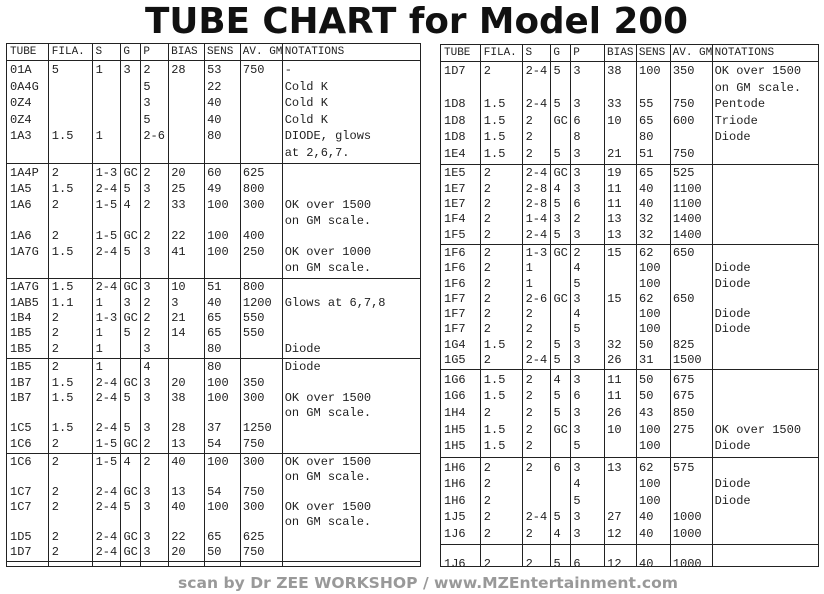 Image resolution: width=824 pixels, height=594 pixels. Describe the element at coordinates (147, 333) in the screenshot. I see `cell-p: 2` at that location.